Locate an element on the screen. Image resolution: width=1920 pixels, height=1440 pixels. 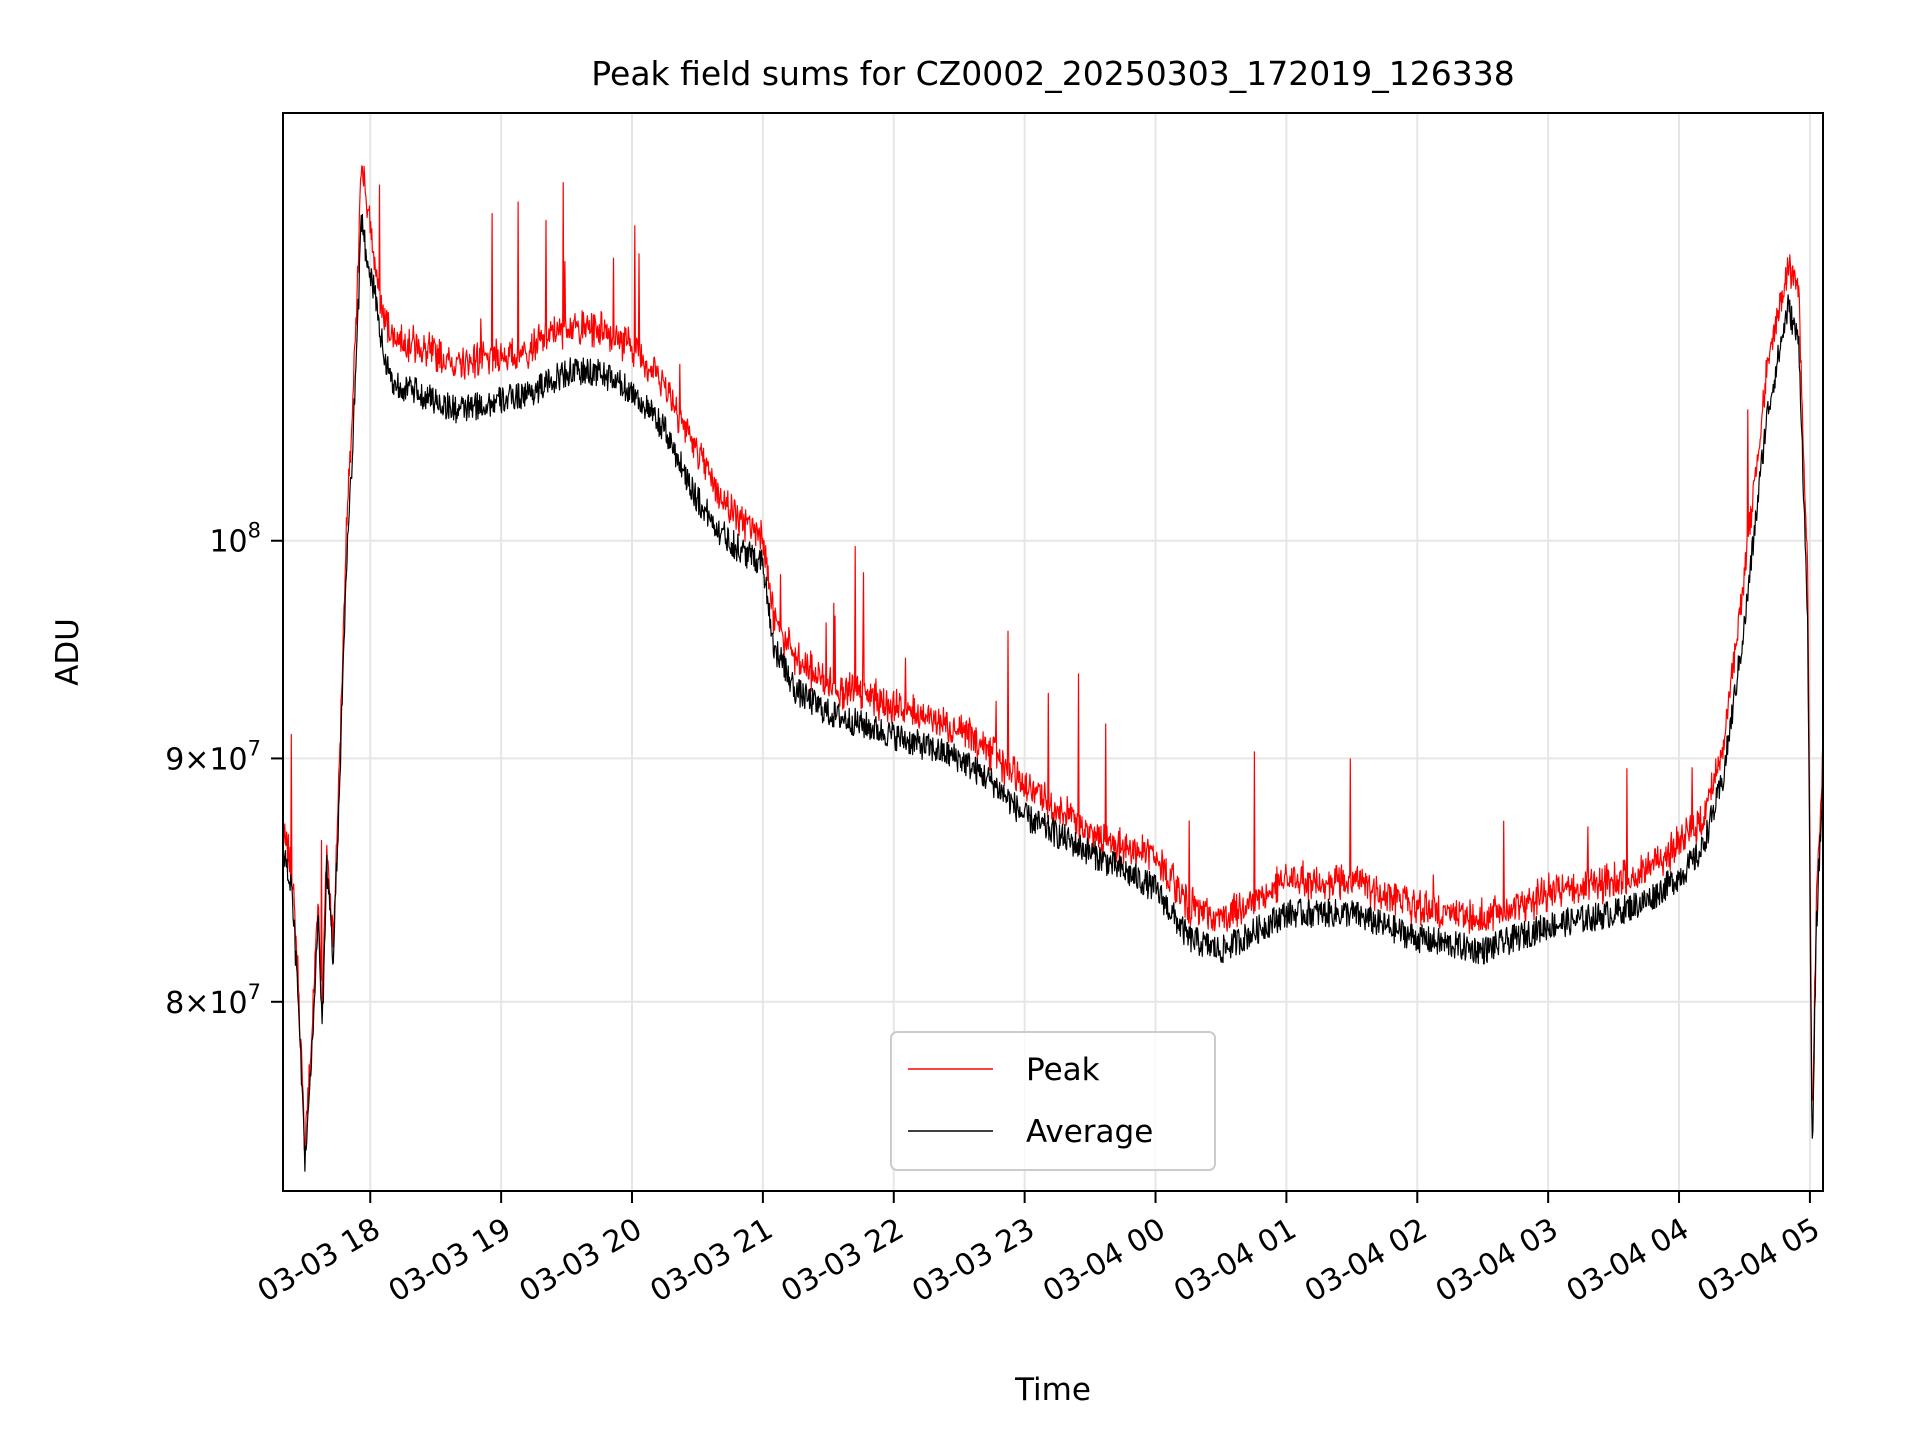
y-tick-label: 108 is located at coordinates (235, 539).